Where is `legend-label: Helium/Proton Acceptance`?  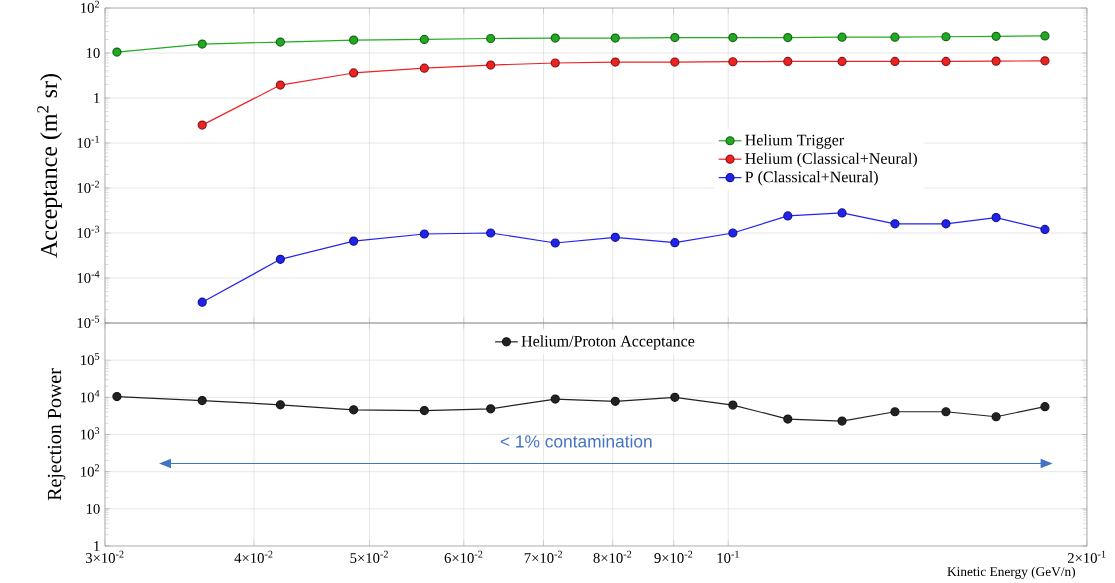 legend-label: Helium/Proton Acceptance is located at coordinates (608, 342).